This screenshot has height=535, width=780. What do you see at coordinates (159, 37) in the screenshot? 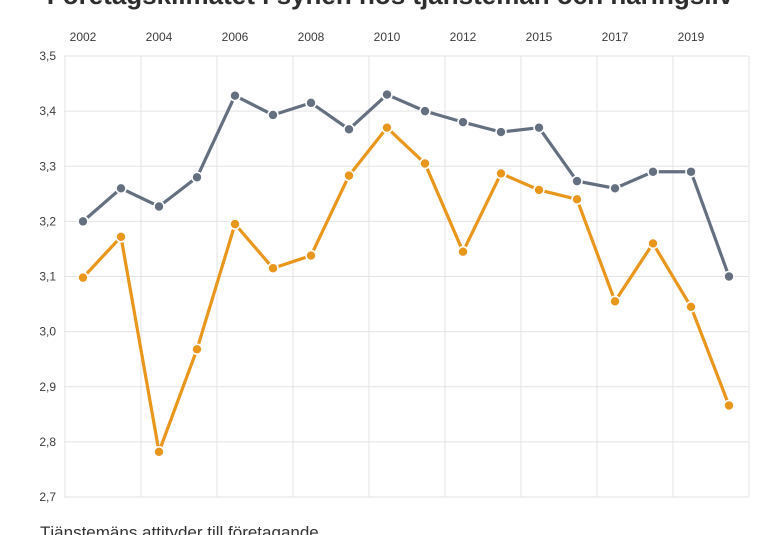
I see `x-tick-label: 2004` at bounding box center [159, 37].